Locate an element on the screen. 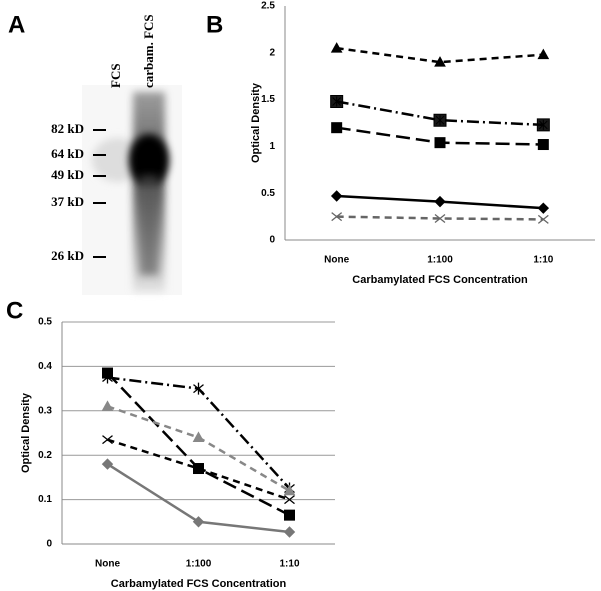 The image size is (601, 591). y-tick-label: 0.4 is located at coordinates (45, 366).